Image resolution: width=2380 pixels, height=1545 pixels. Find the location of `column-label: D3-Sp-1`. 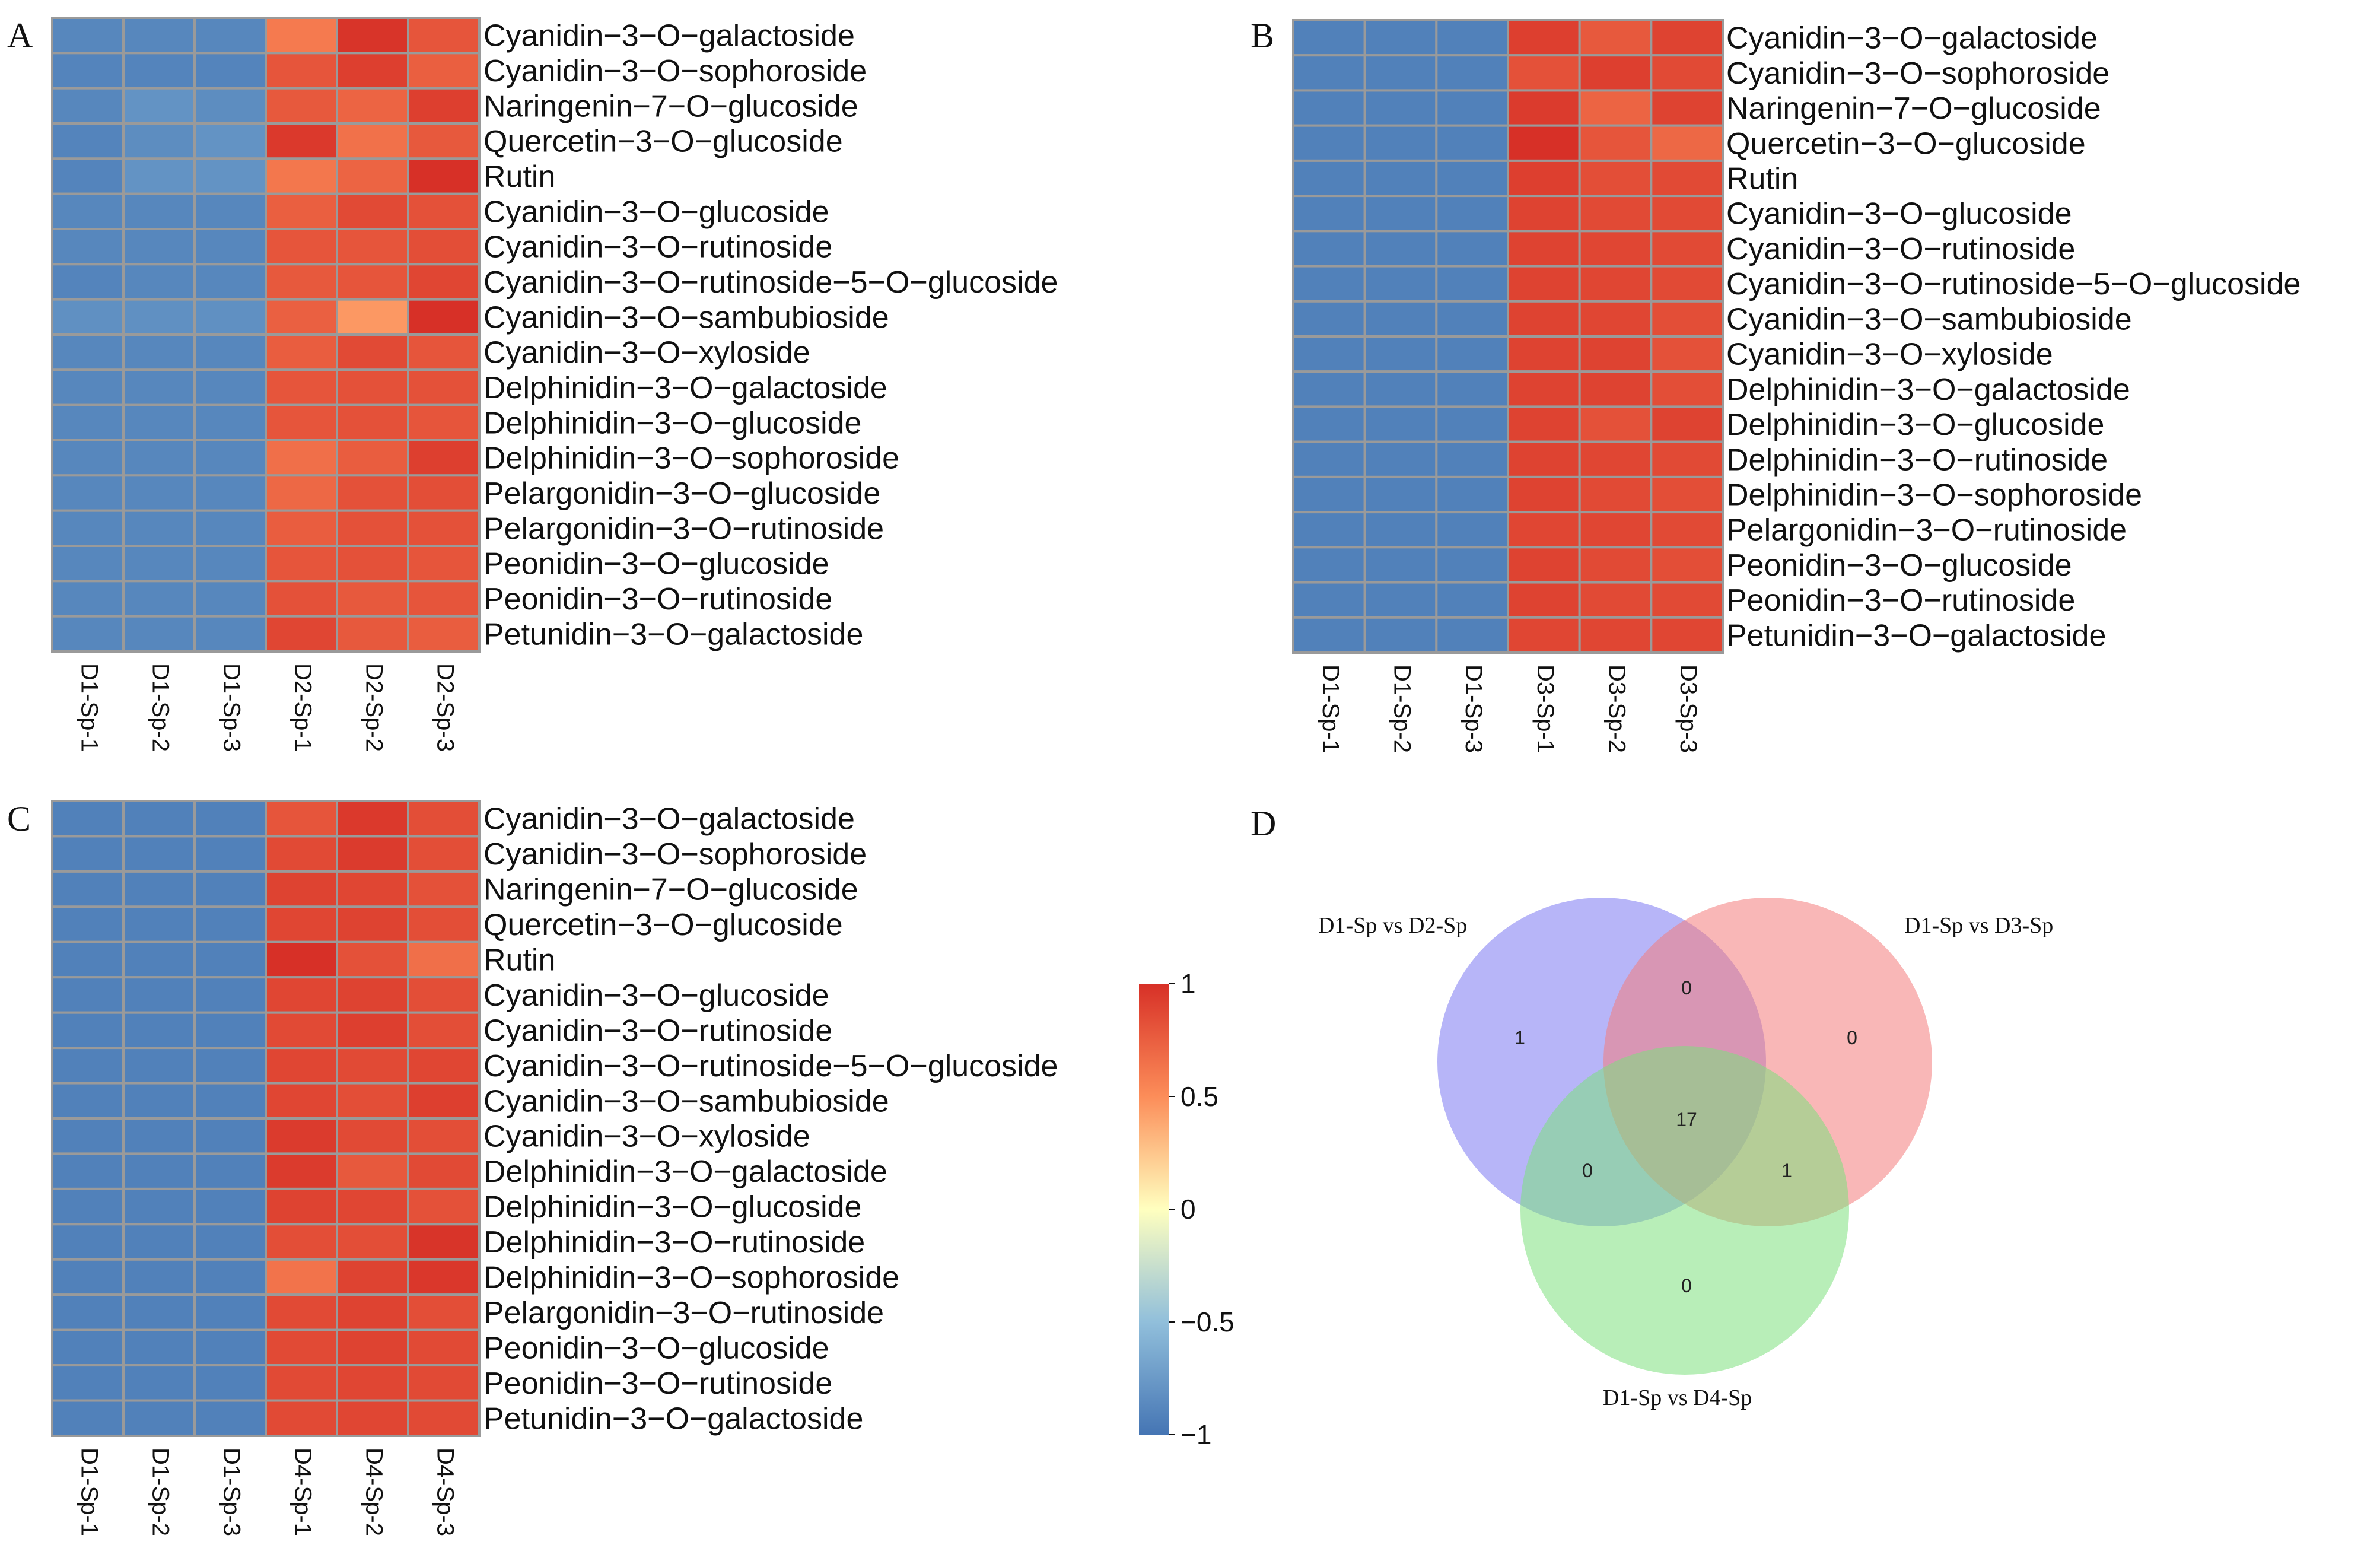

column-label: D3-Sp-1 is located at coordinates (1545, 709).